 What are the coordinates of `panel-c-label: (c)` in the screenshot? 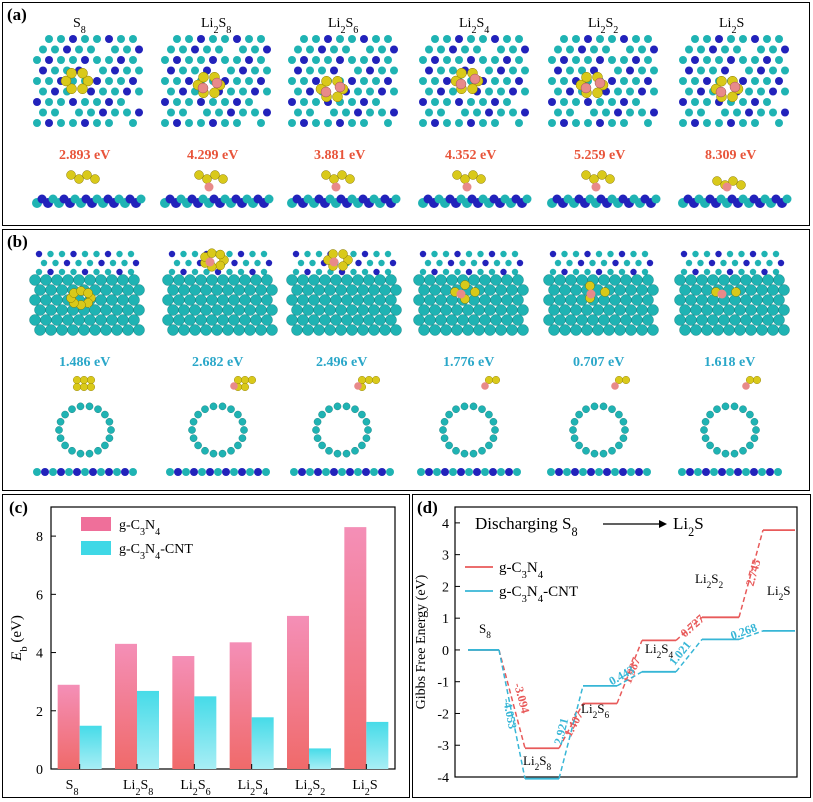 It's located at (18, 507).